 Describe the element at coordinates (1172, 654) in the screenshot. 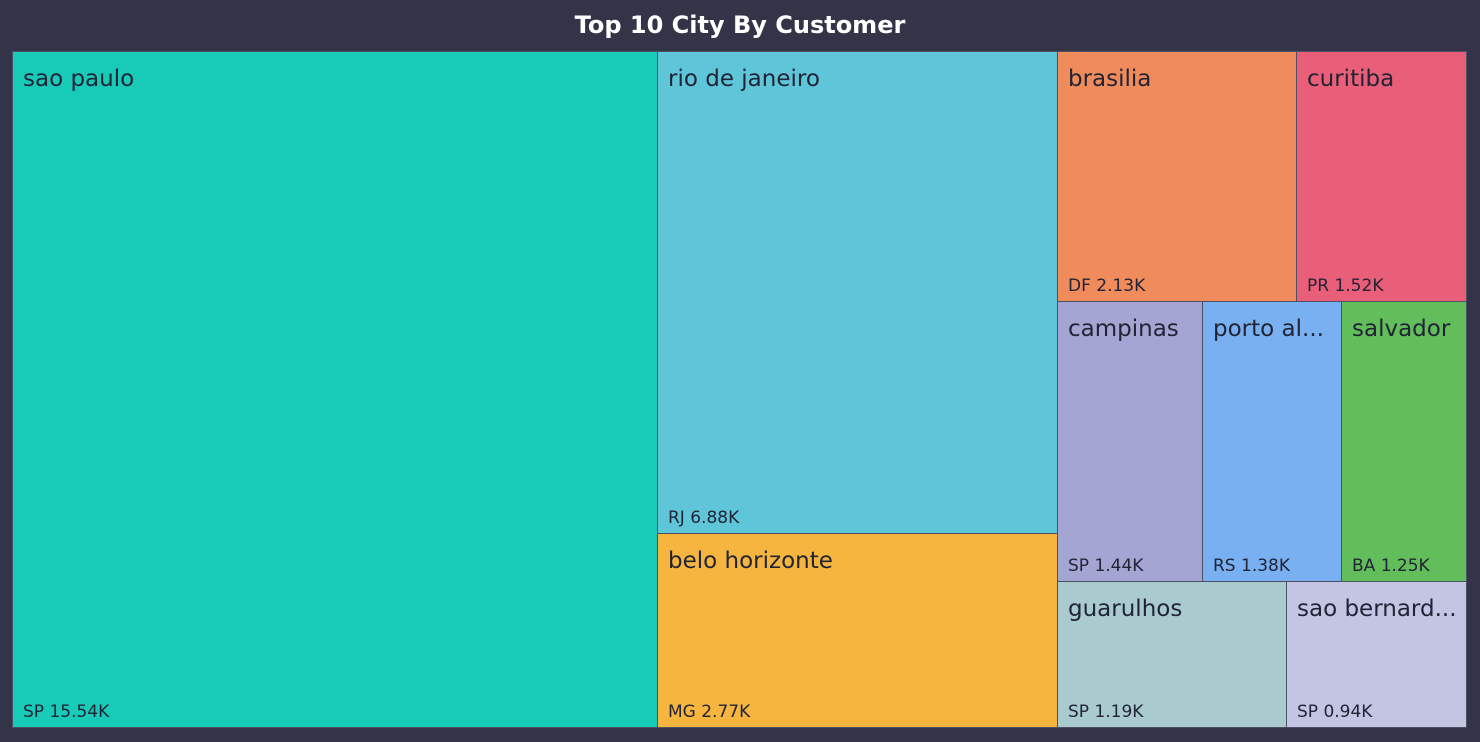

I see `treemap-tile-guarulhos: guarulhos SP 1.19K` at that location.